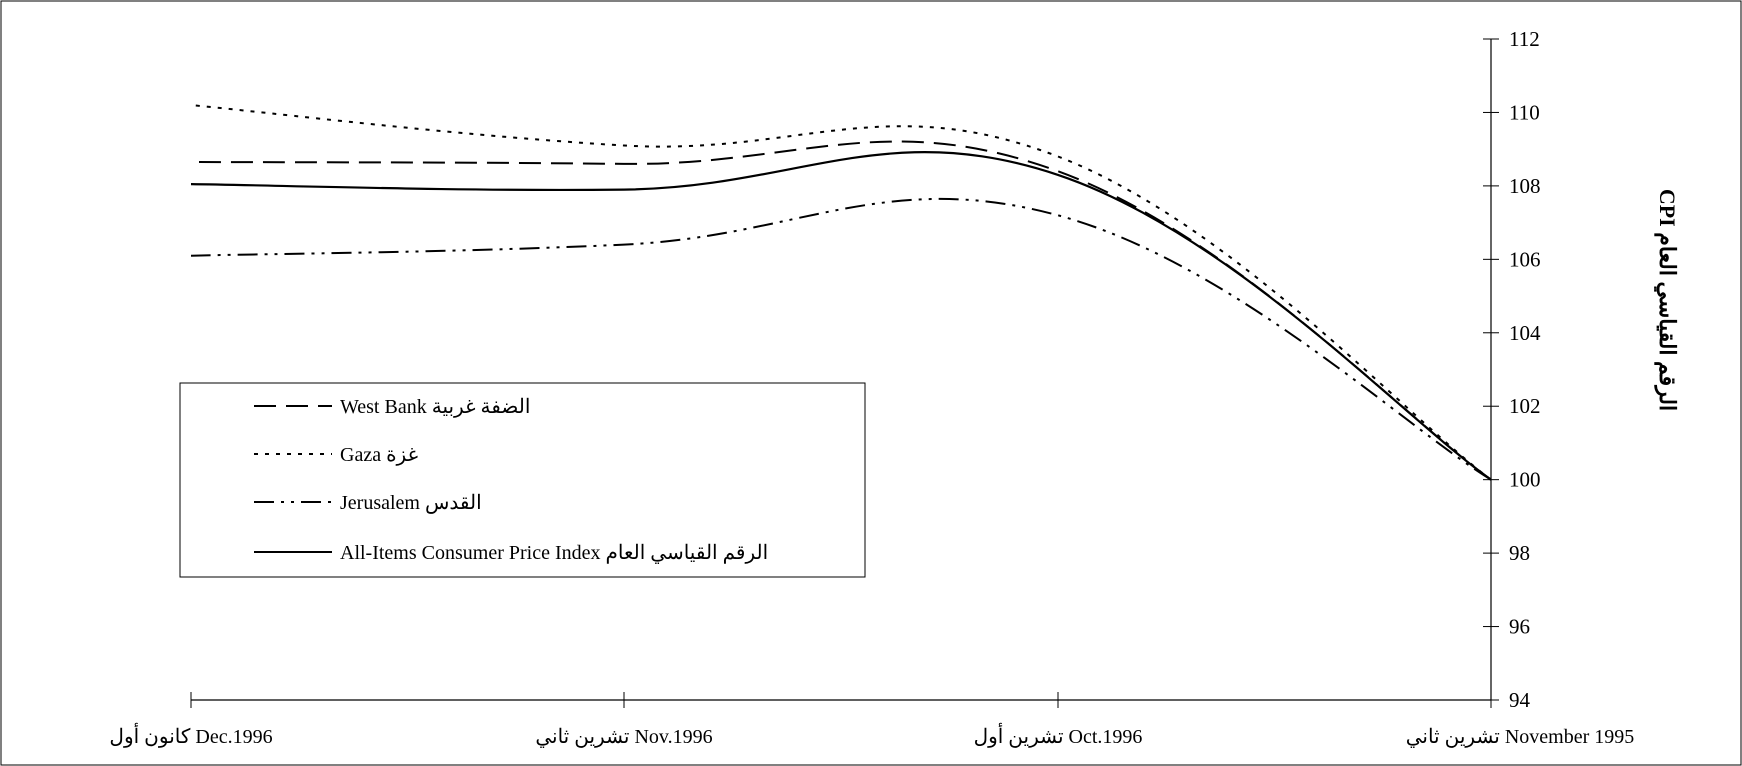 This screenshot has width=1742, height=766. What do you see at coordinates (1520, 737) in the screenshot?
I see `x-tick-label: تشرين ثاني November 1995` at bounding box center [1520, 737].